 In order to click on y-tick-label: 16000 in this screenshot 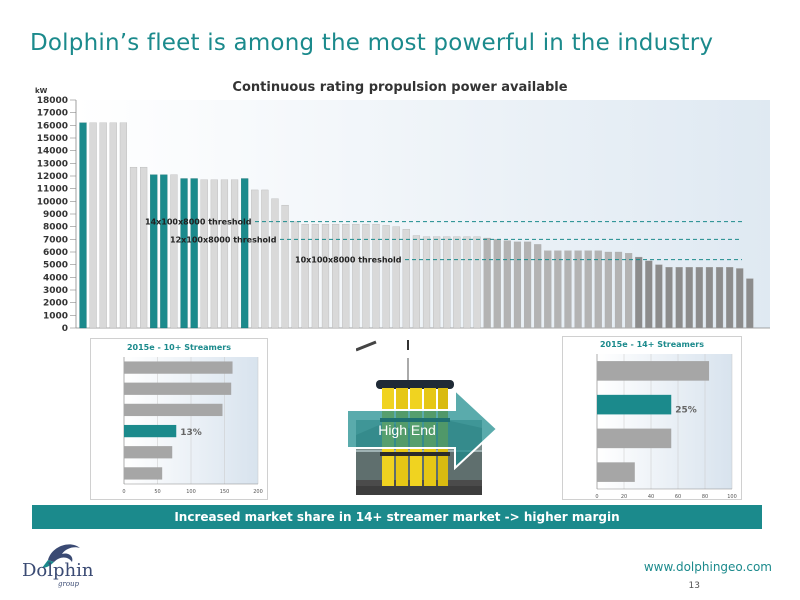, I will do `click(52, 126)`.